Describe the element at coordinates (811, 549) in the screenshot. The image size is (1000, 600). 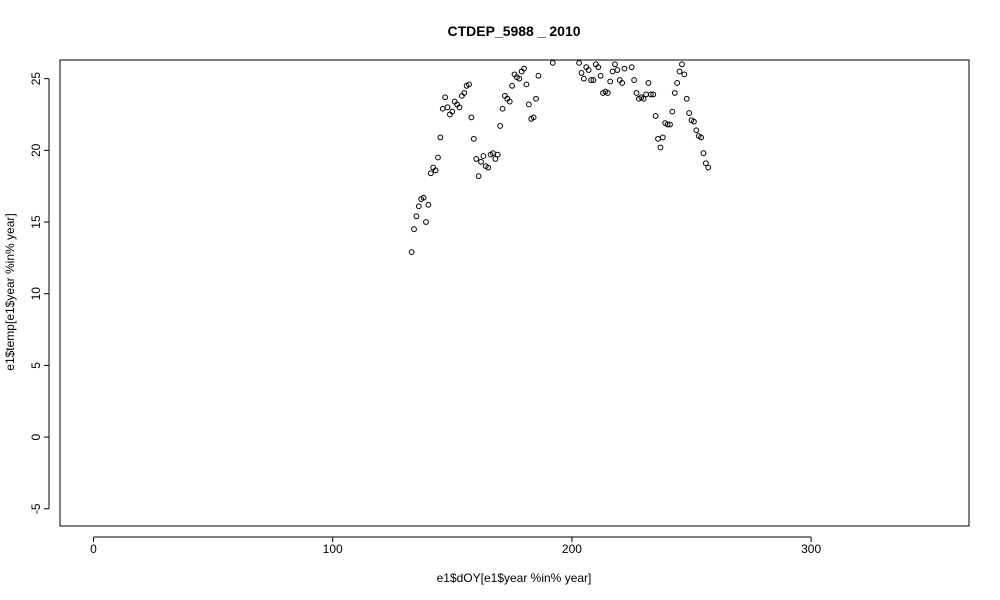
I see `x-tick-label: 300` at that location.